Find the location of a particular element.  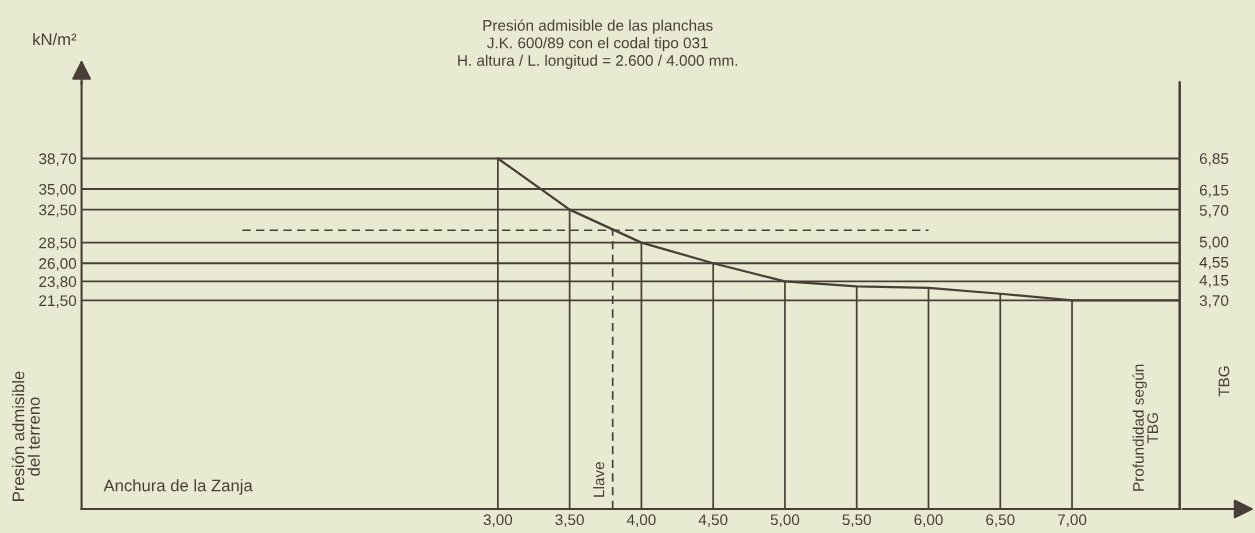

x-tick-label: 5,00 is located at coordinates (785, 520).